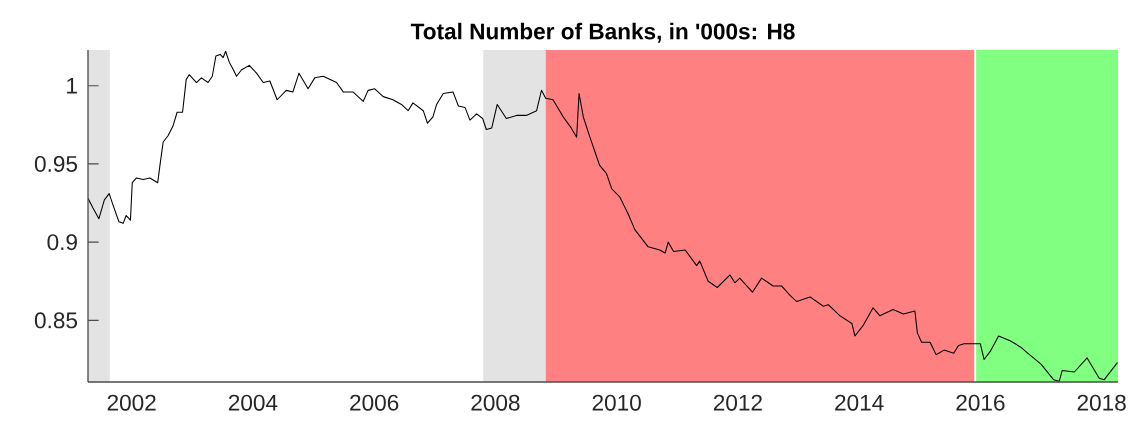  Describe the element at coordinates (253, 402) in the screenshot. I see `x-tick-label: 2004` at that location.